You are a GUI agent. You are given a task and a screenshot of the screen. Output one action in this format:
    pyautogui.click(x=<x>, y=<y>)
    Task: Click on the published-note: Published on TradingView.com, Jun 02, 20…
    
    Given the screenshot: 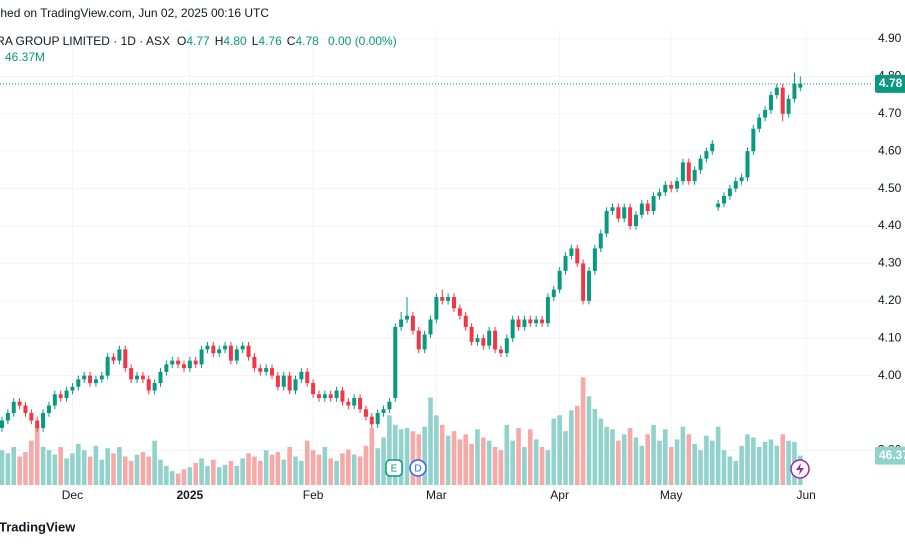 What is the action you would take?
    pyautogui.click(x=134, y=13)
    